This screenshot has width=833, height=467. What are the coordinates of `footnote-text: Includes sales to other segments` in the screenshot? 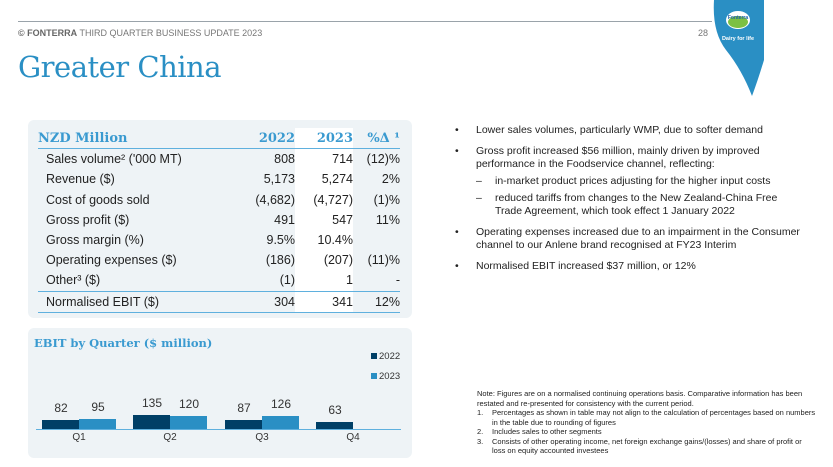 It's located at (547, 431).